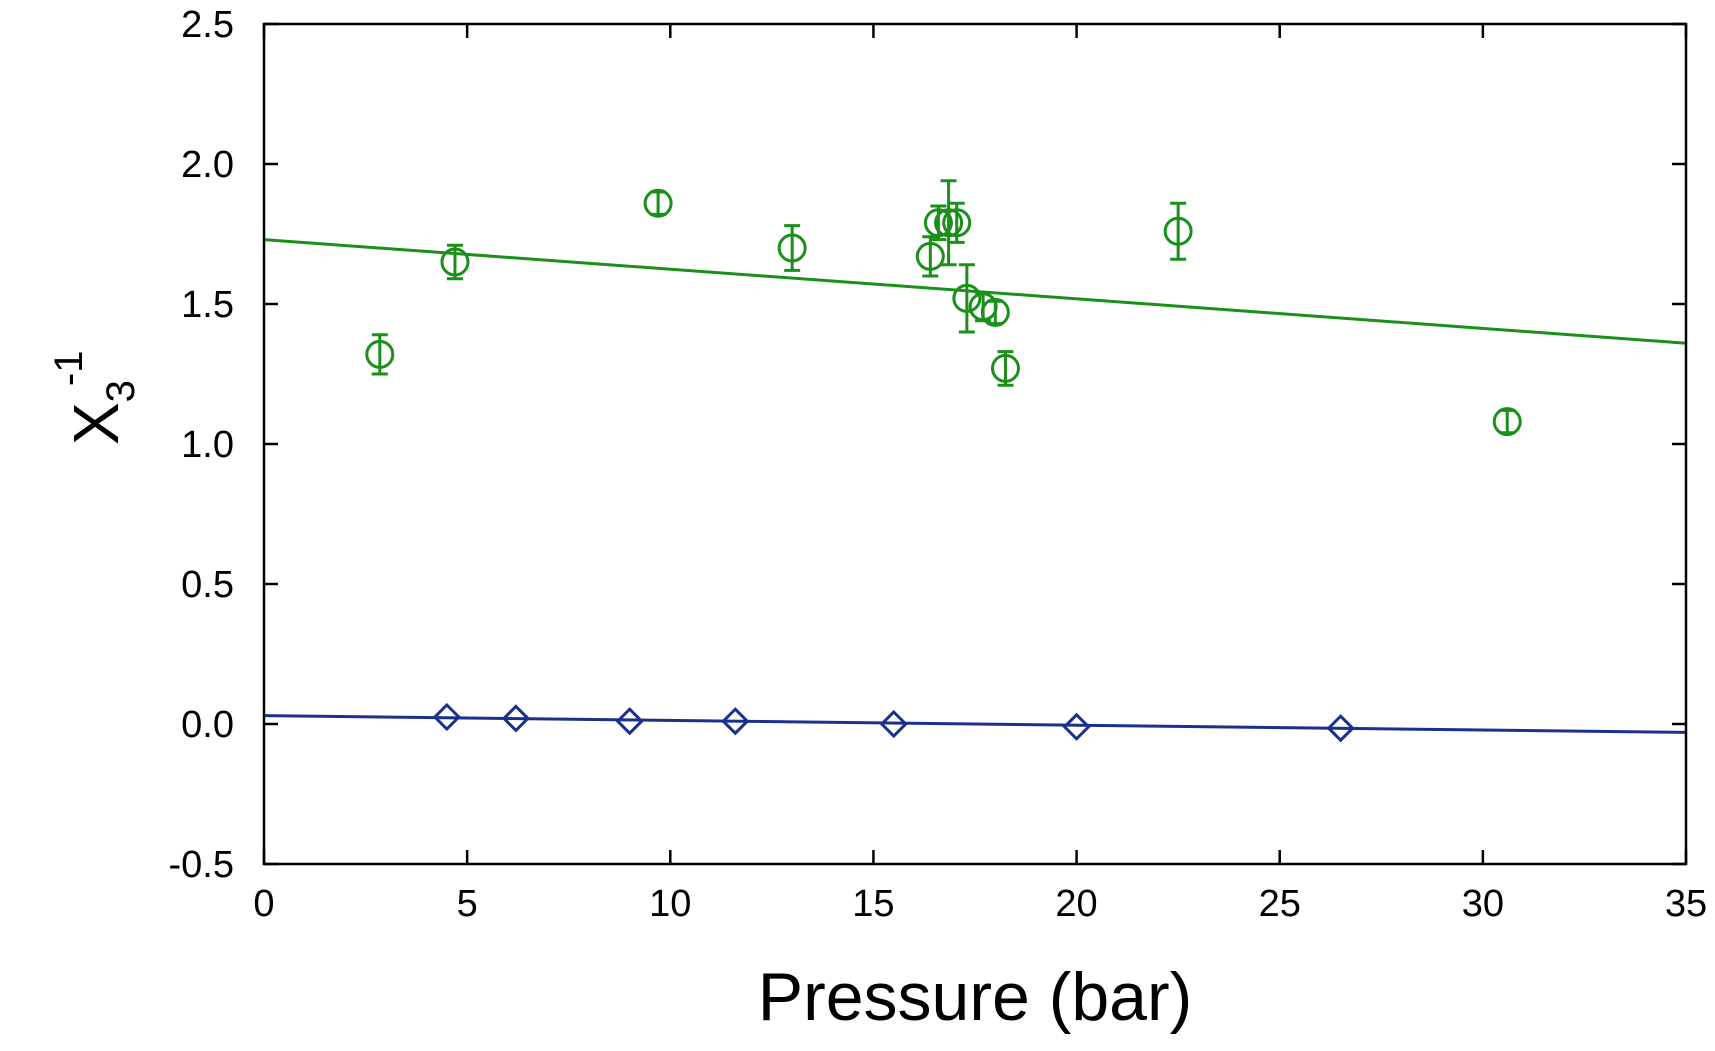 This screenshot has width=1715, height=1051. What do you see at coordinates (207, 445) in the screenshot?
I see `y-tick-label: 1.0` at bounding box center [207, 445].